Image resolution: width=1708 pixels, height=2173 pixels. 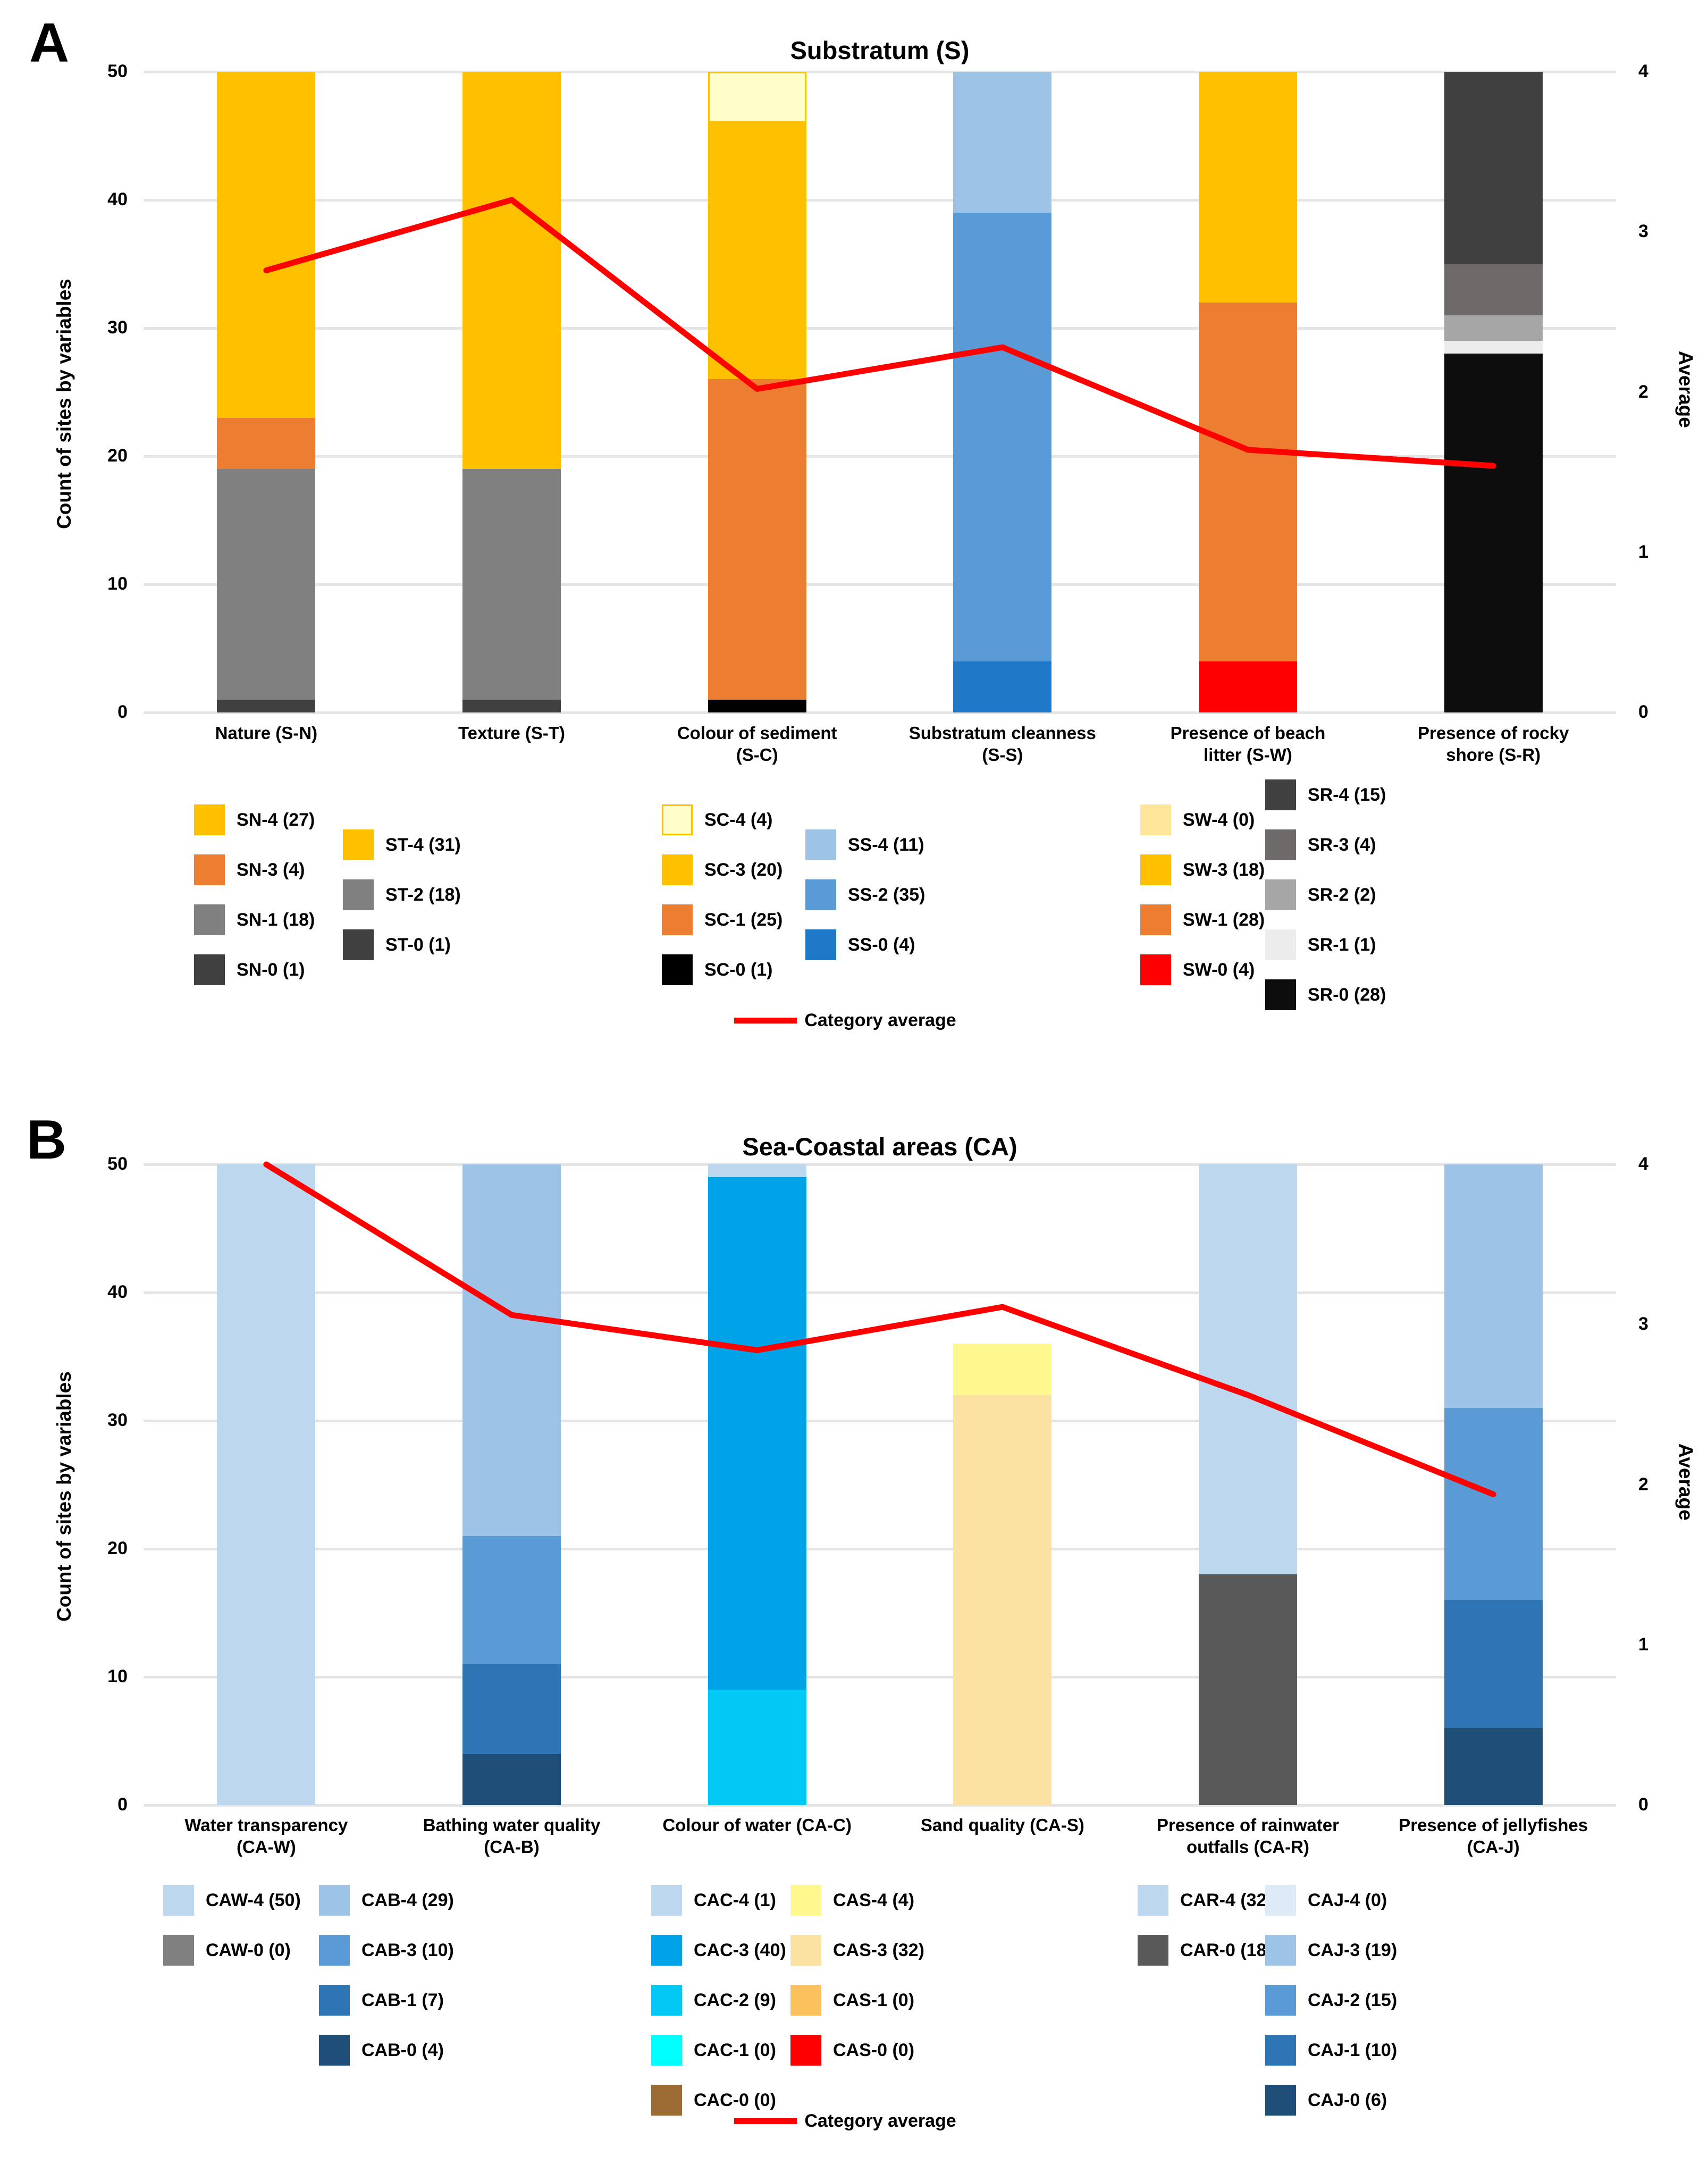 I want to click on legend-column: CAB-4 (29) CAB-3 (10) CAB-1 (7) CAB-0 (4), so click(x=386, y=1985).